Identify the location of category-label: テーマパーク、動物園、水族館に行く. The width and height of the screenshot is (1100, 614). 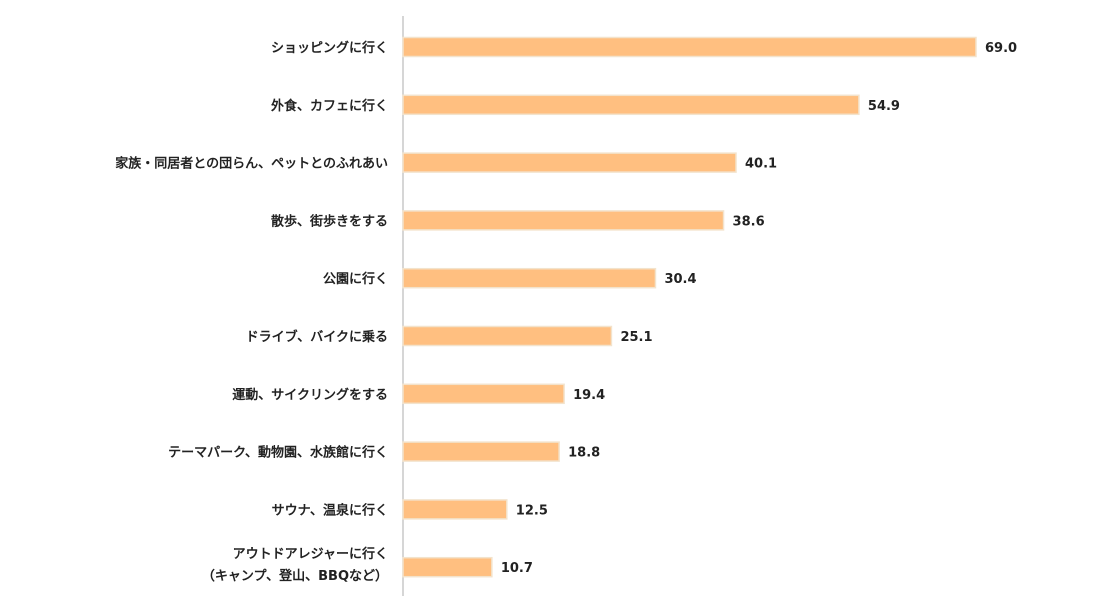
(278, 453).